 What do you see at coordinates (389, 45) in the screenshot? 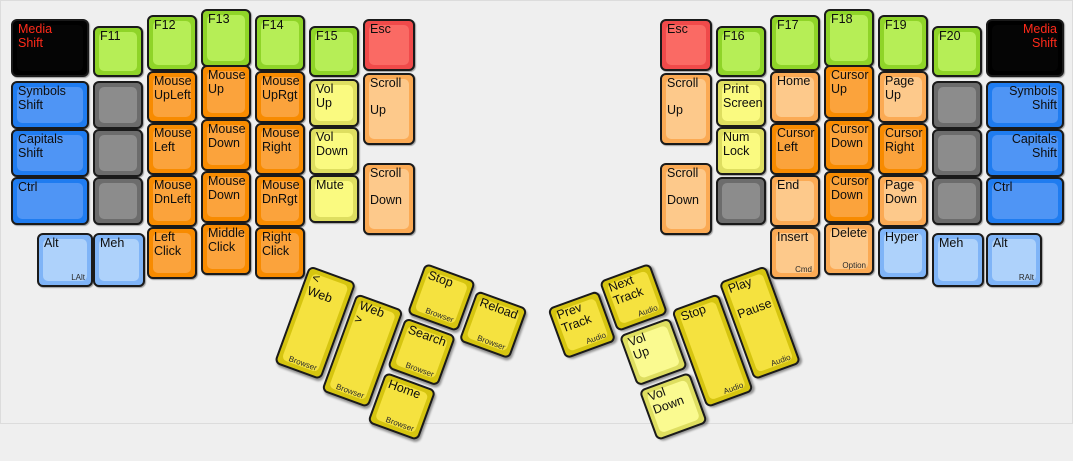
I see `key-esc-left: Esc` at bounding box center [389, 45].